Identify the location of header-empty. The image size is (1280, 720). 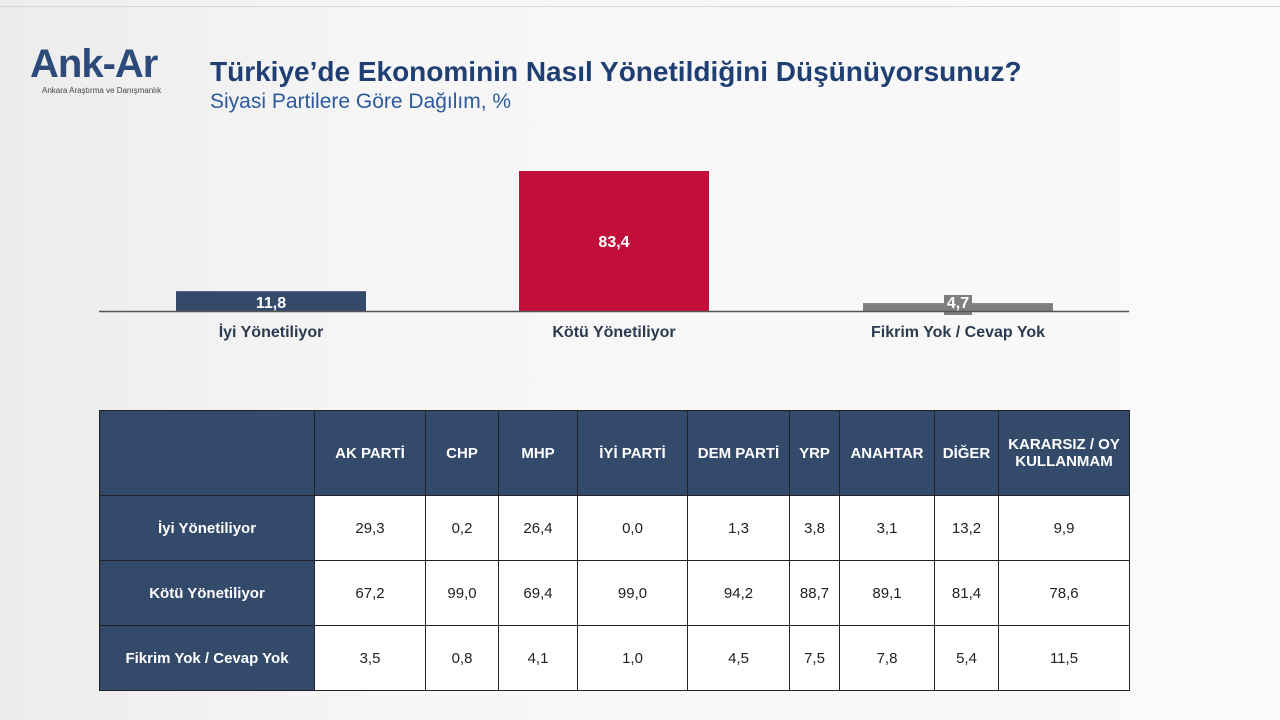
(207, 453).